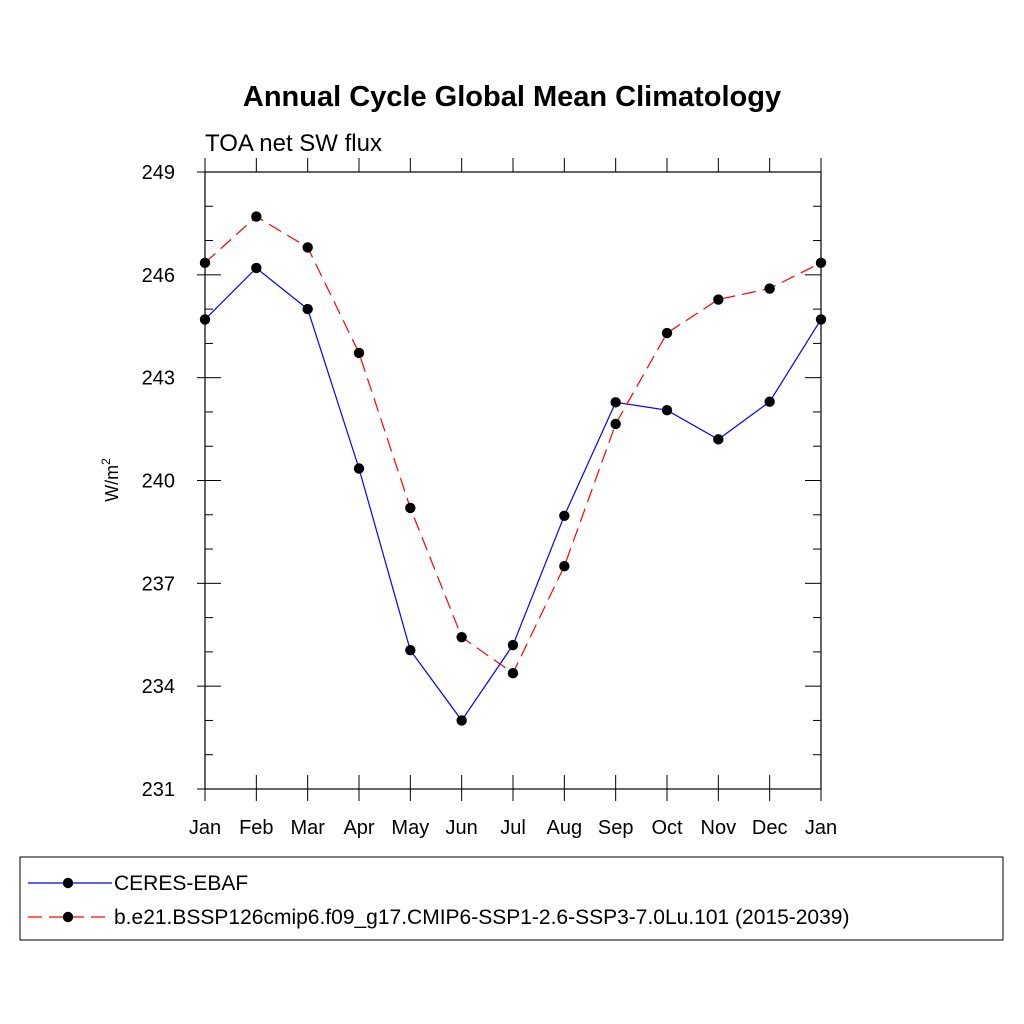  I want to click on chart-title: Annual Cycle Global Mean Climatology, so click(512, 97).